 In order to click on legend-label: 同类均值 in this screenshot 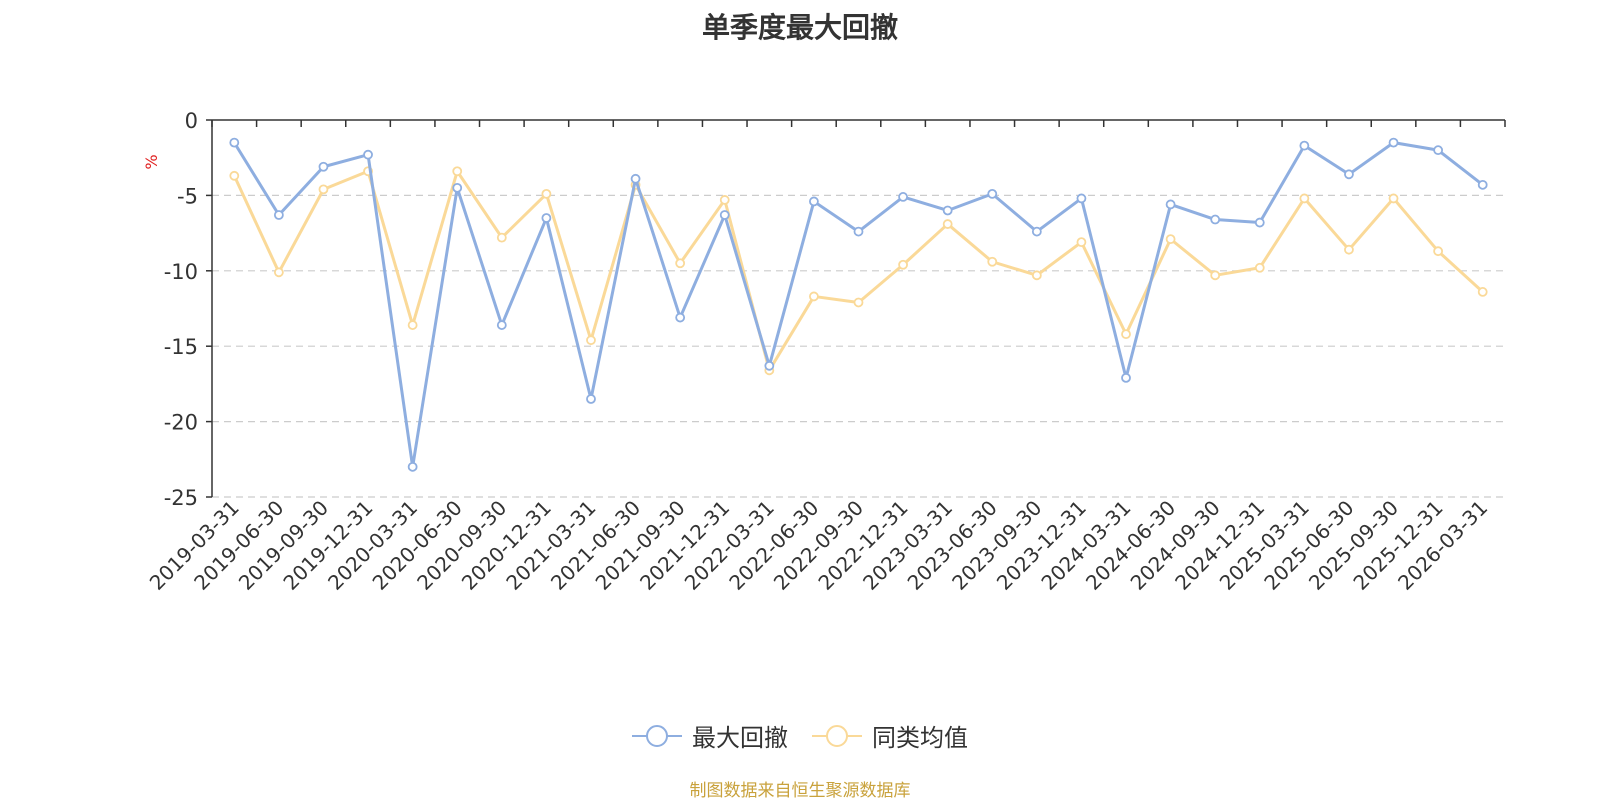, I will do `click(920, 738)`.